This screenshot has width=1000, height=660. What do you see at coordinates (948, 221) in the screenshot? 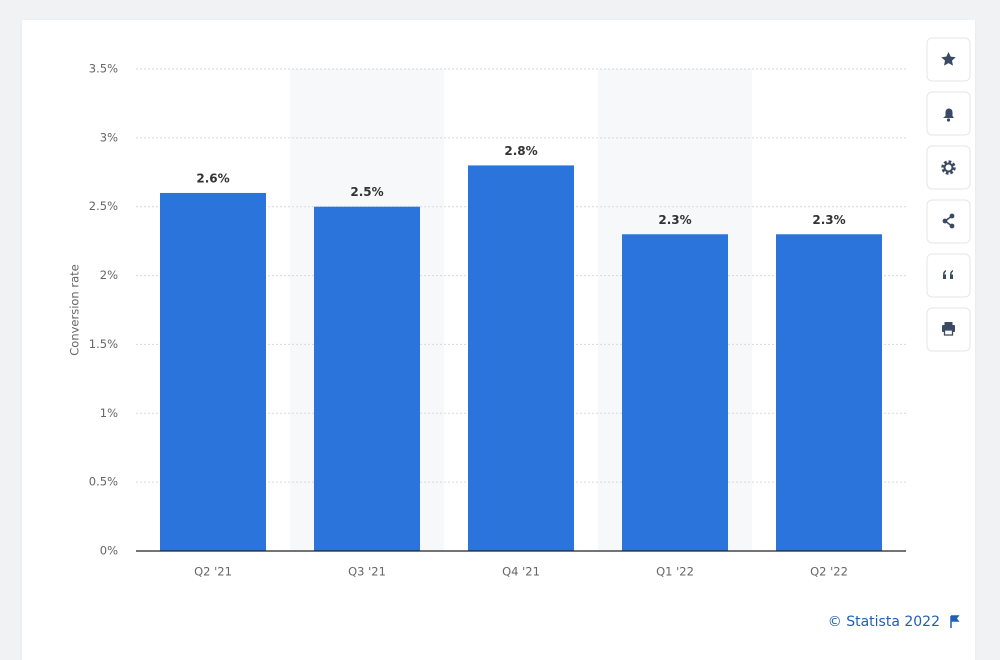
I see `share-button` at bounding box center [948, 221].